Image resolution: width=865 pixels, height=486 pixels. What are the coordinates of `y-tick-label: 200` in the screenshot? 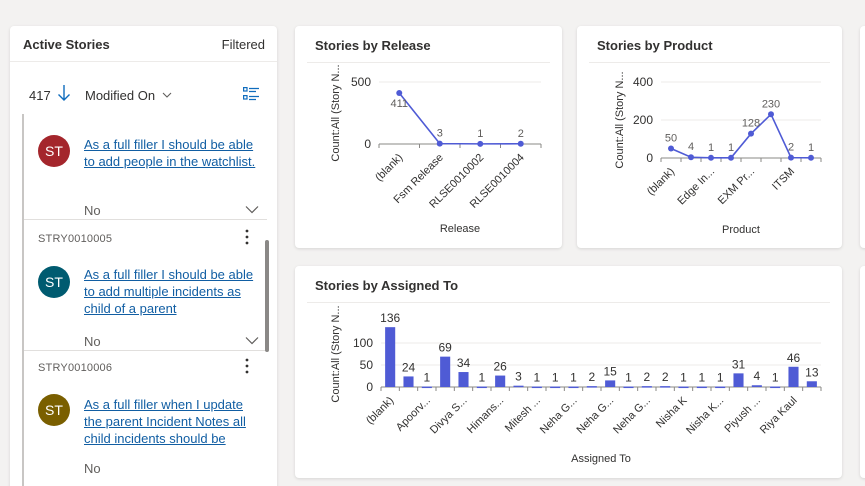 It's located at (643, 120).